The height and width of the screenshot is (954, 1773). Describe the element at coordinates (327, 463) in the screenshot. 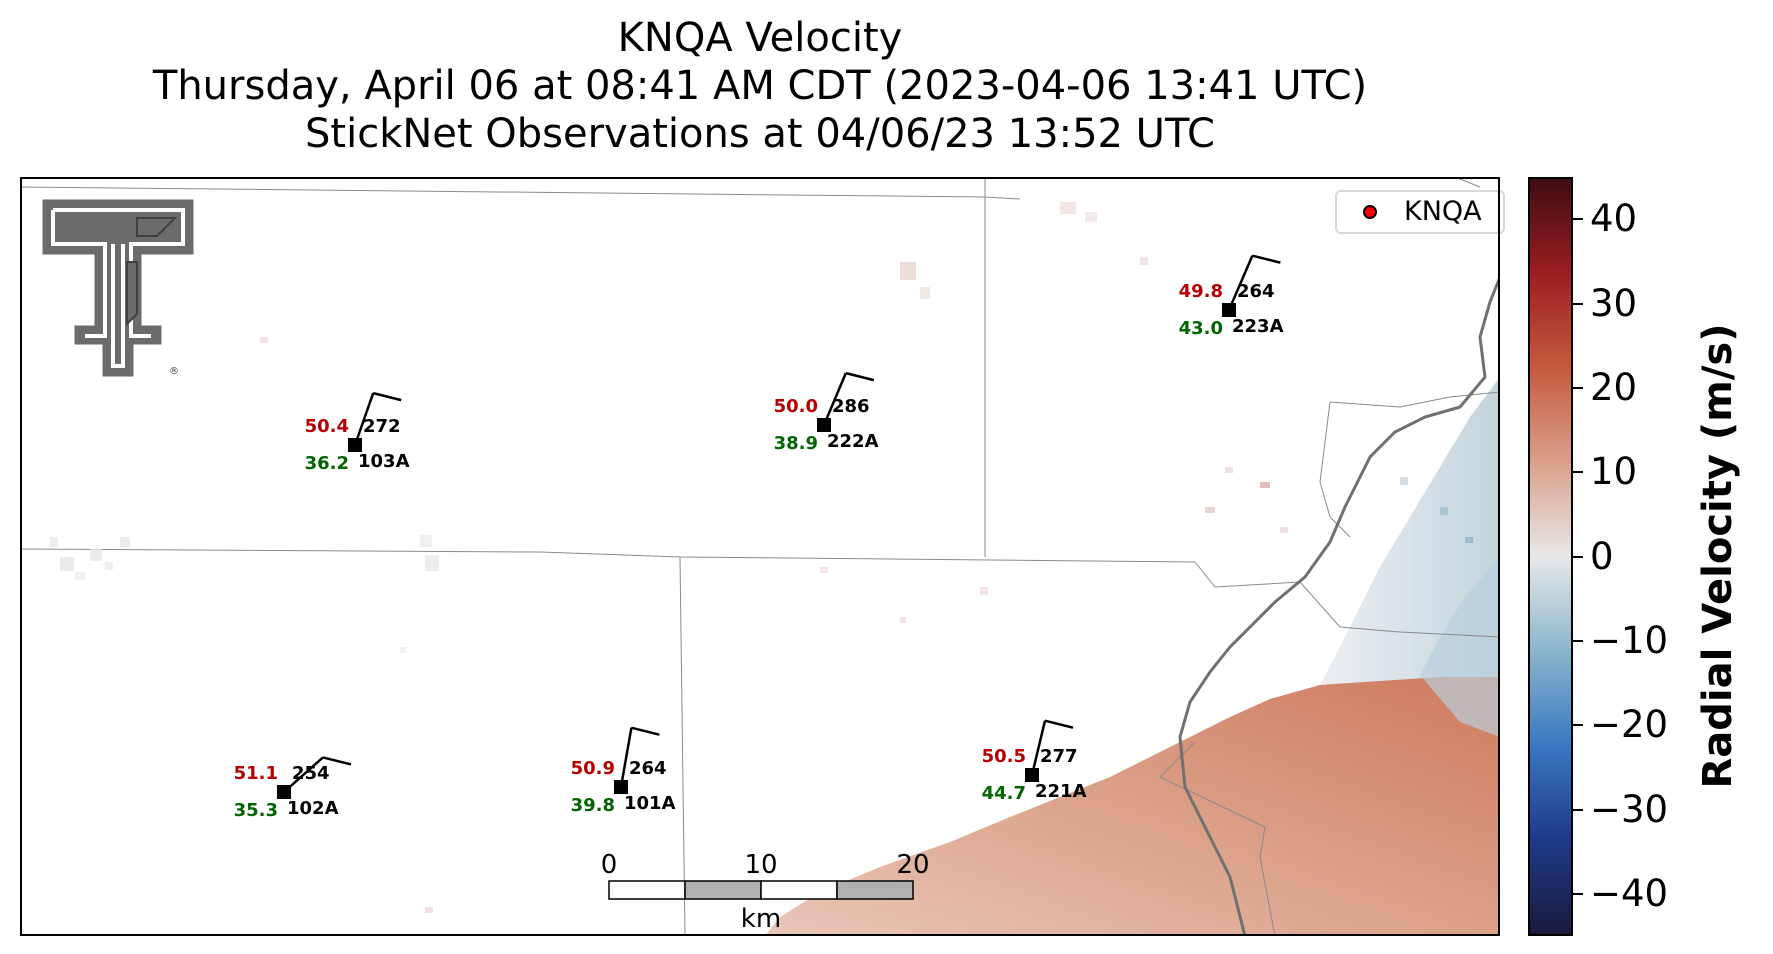

I see `station-dewpoint: 36.2` at that location.